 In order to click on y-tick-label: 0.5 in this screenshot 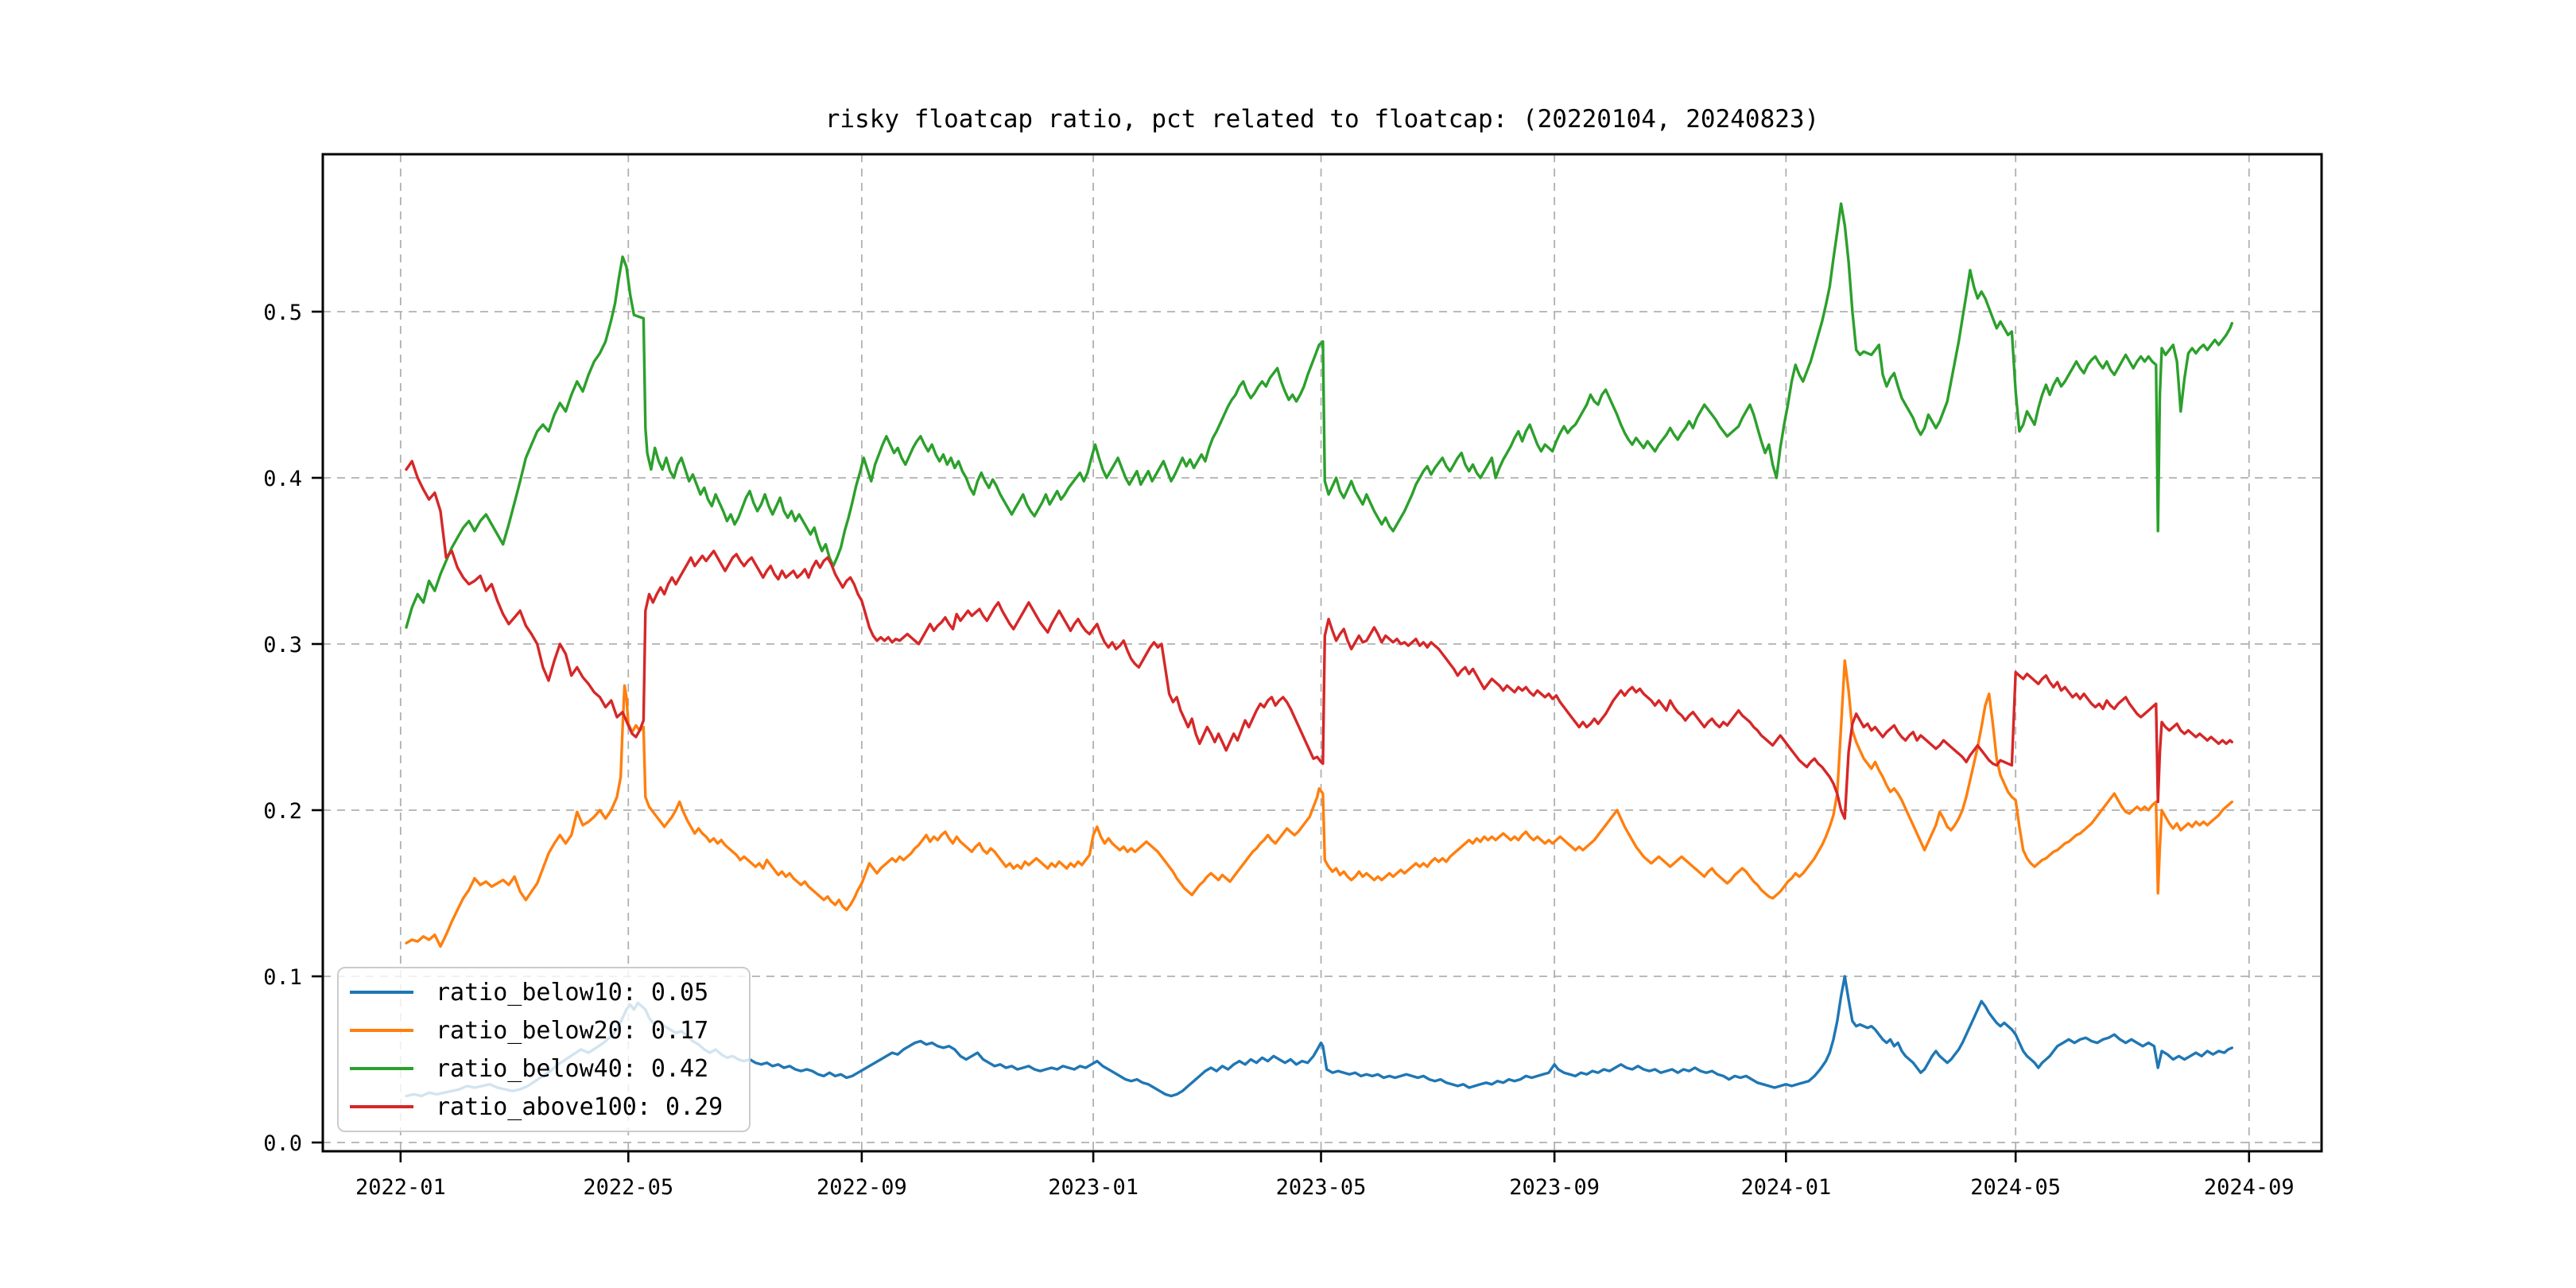, I will do `click(282, 313)`.